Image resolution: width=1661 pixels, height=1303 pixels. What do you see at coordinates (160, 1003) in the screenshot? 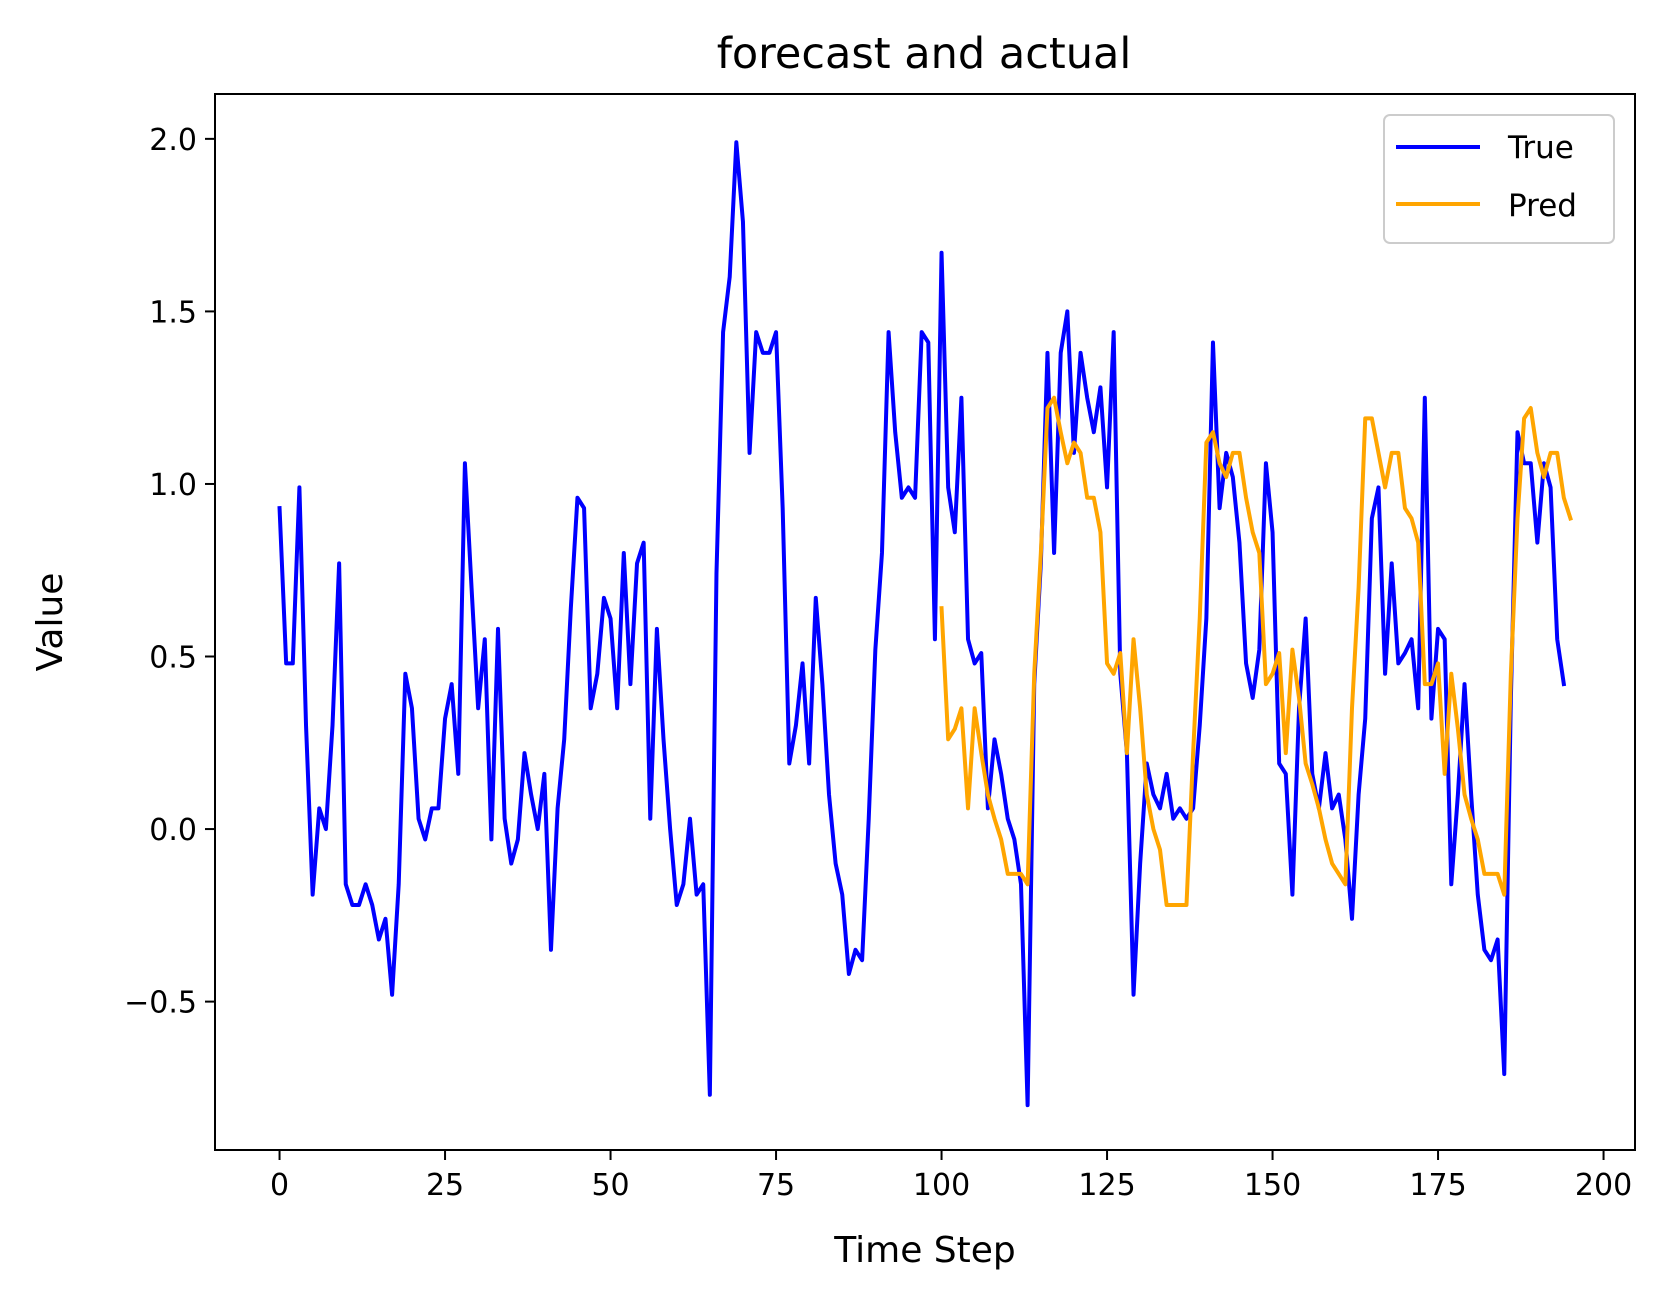
I see `y-tick-label: −0.5` at bounding box center [160, 1003].